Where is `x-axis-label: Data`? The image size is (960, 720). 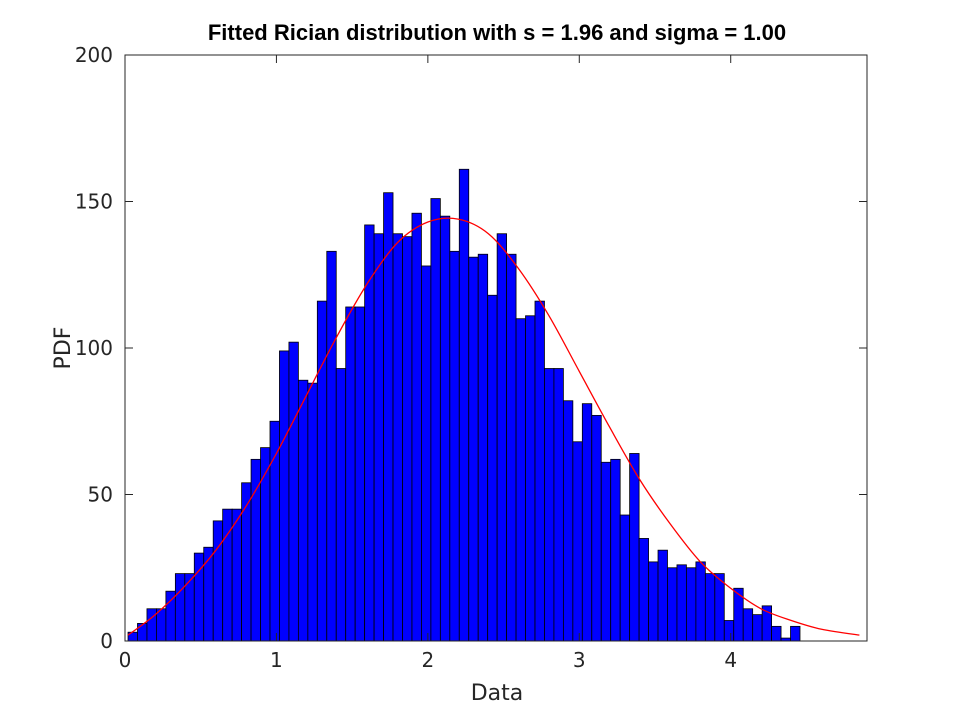
x-axis-label: Data is located at coordinates (497, 693).